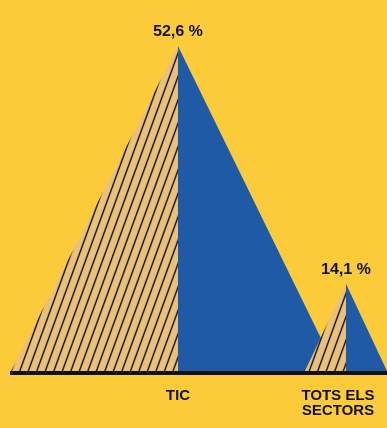  What do you see at coordinates (337, 403) in the screenshot?
I see `category-label-1: TOTS ELS SECTORS` at bounding box center [337, 403].